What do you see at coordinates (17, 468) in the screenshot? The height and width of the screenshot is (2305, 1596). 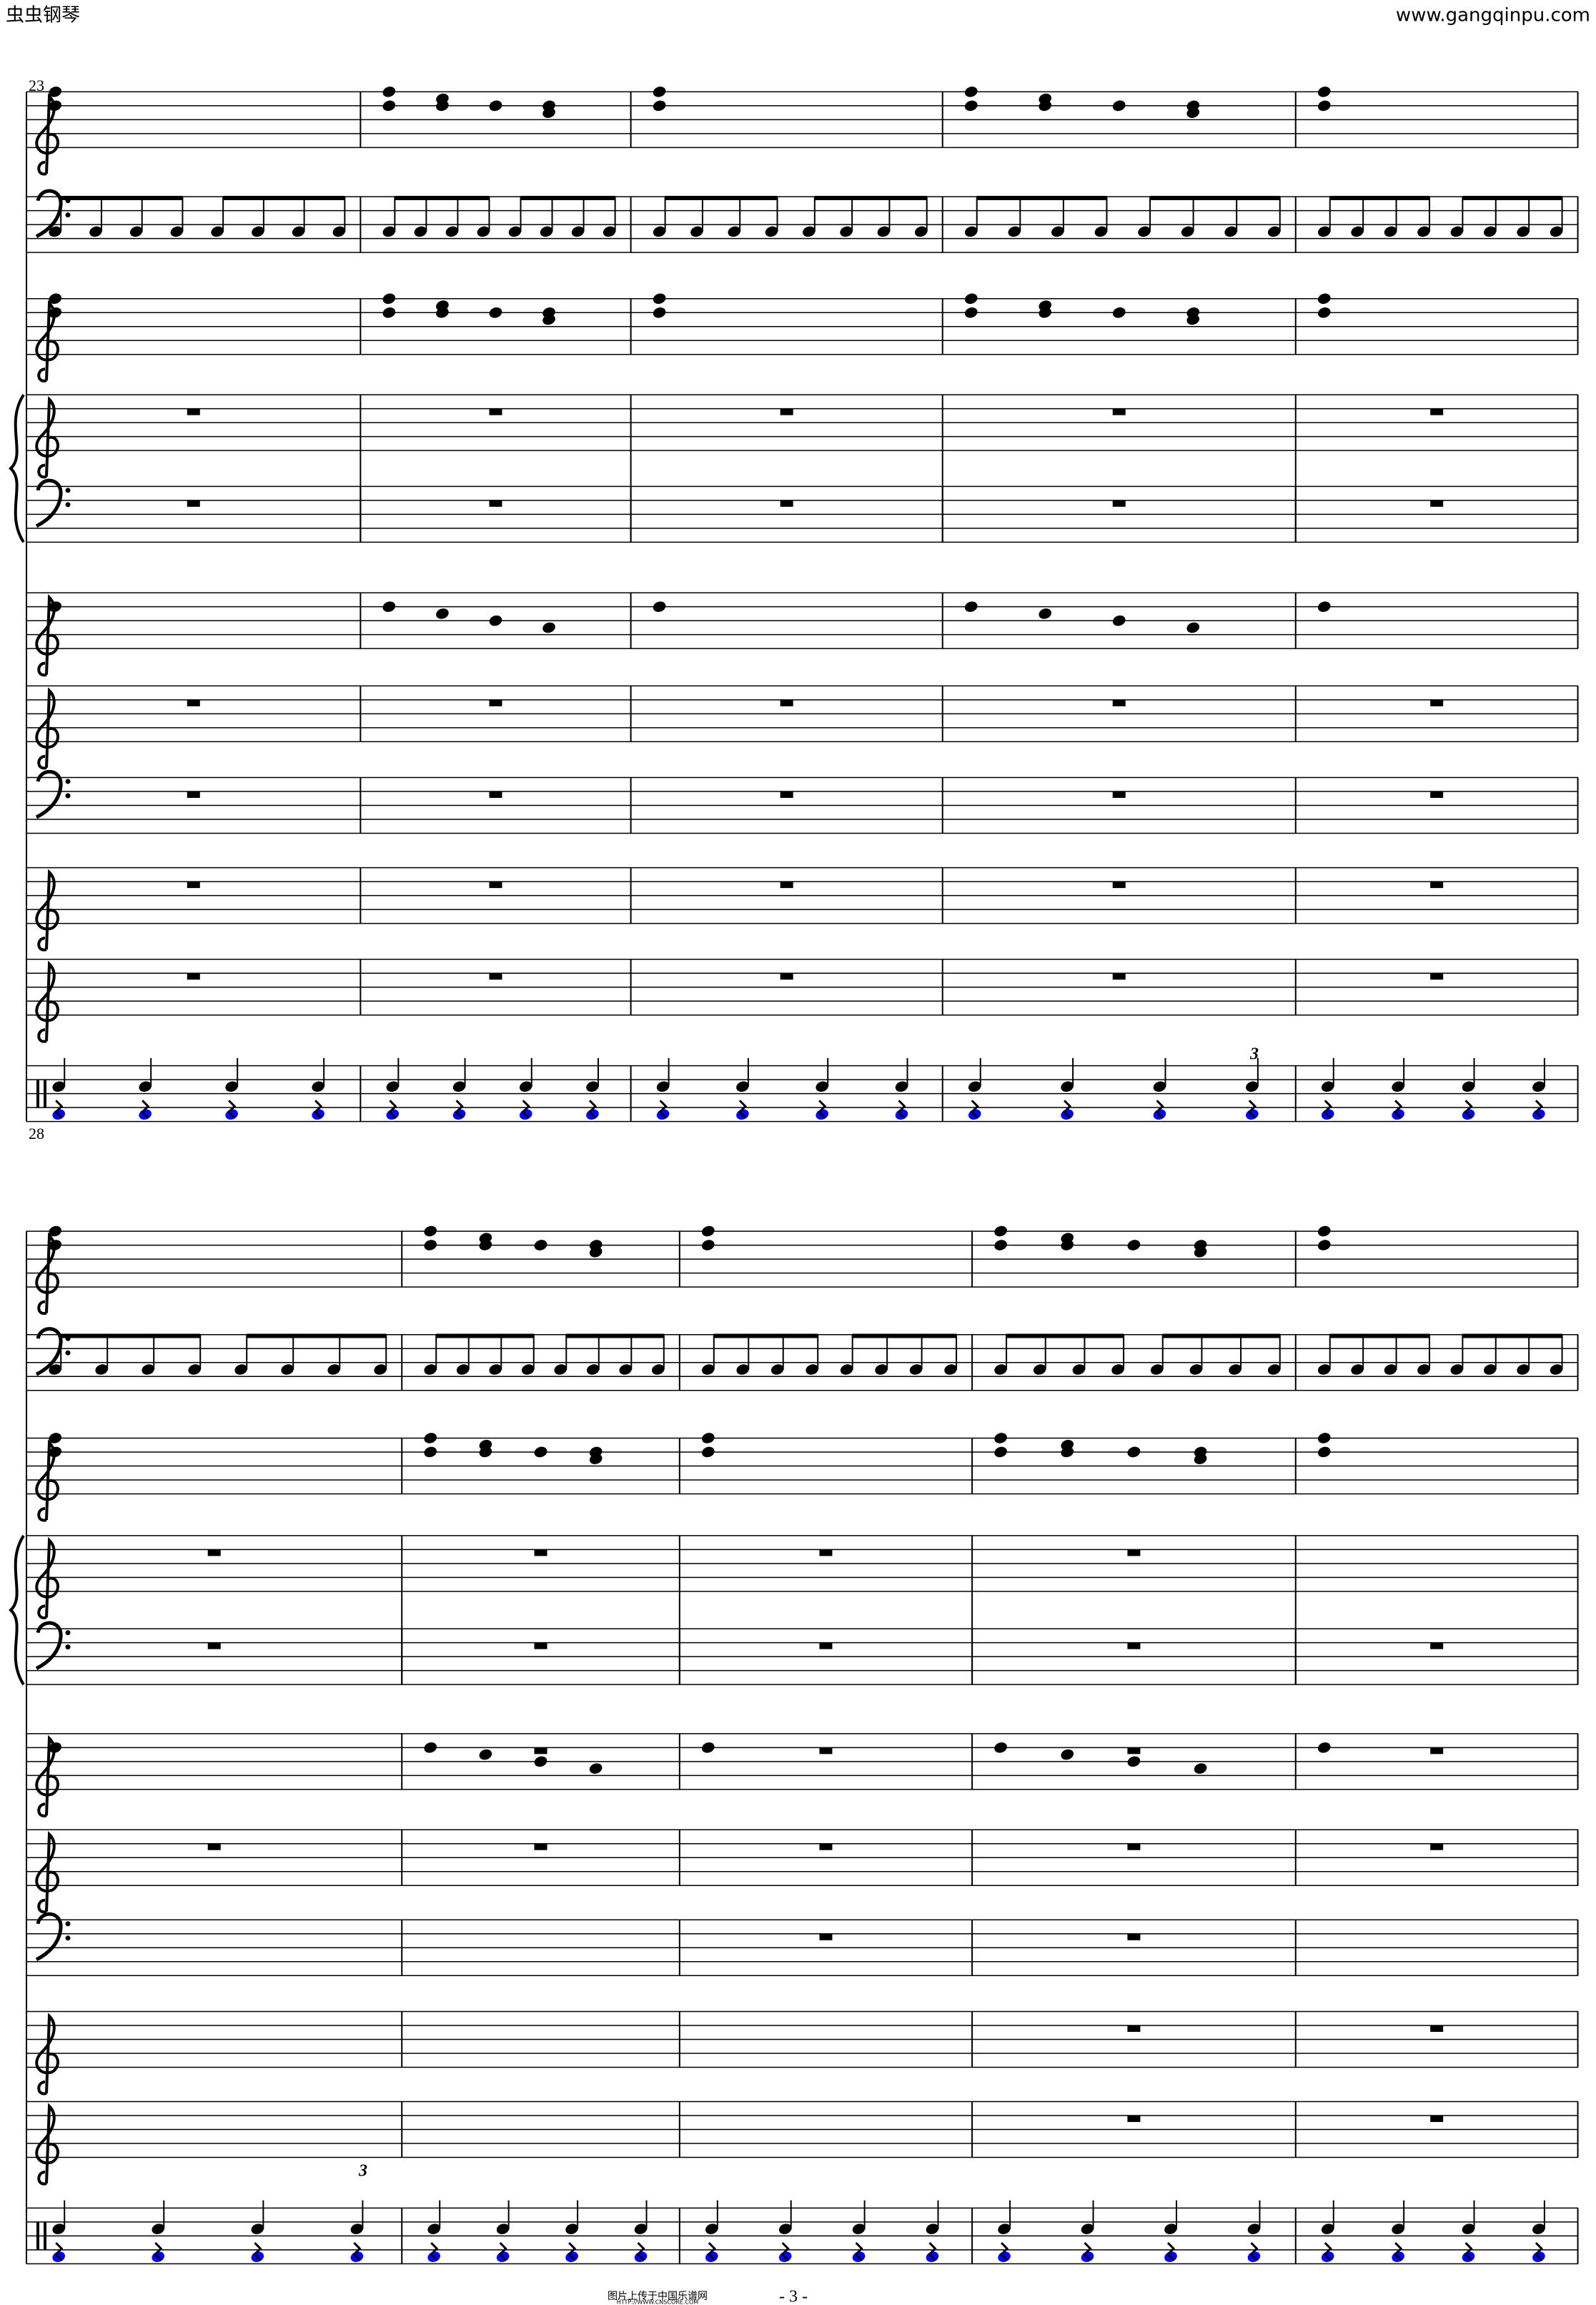 I see `brace` at bounding box center [17, 468].